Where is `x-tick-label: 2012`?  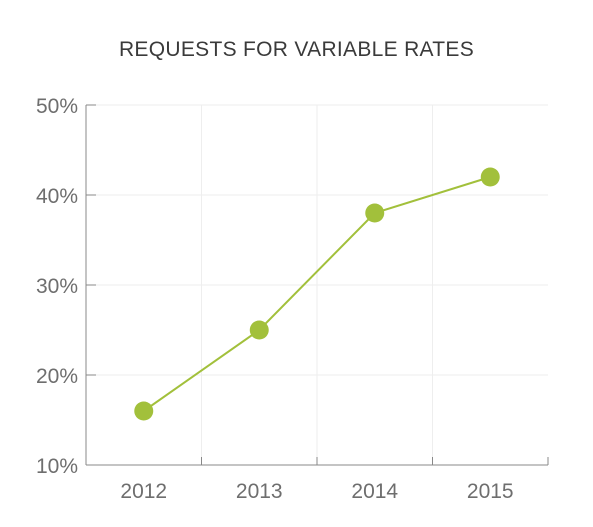 x-tick-label: 2012 is located at coordinates (143, 491).